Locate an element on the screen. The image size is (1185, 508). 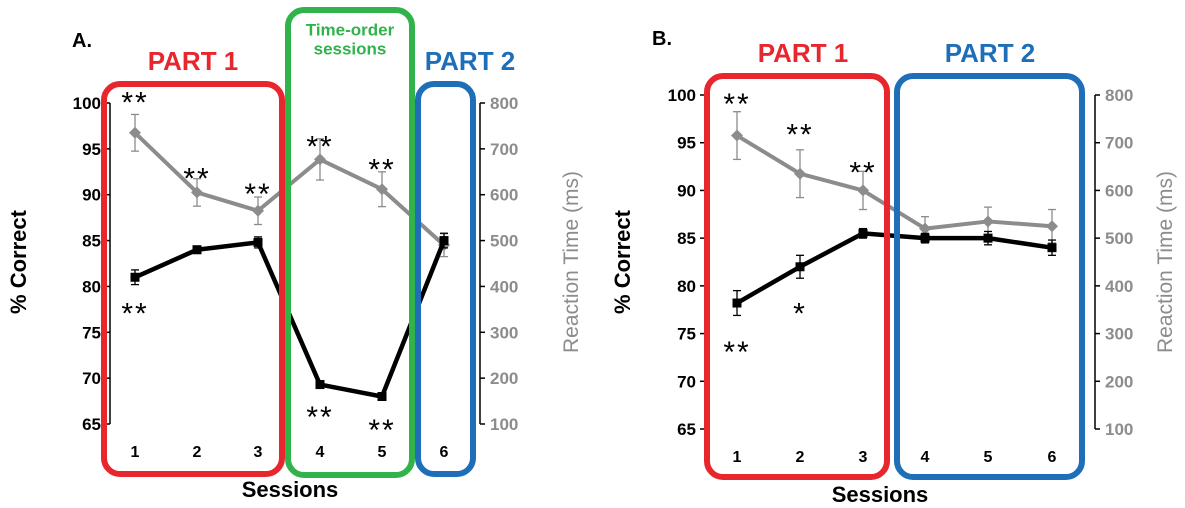
region-box-time-order-sessions is located at coordinates (350, 242).